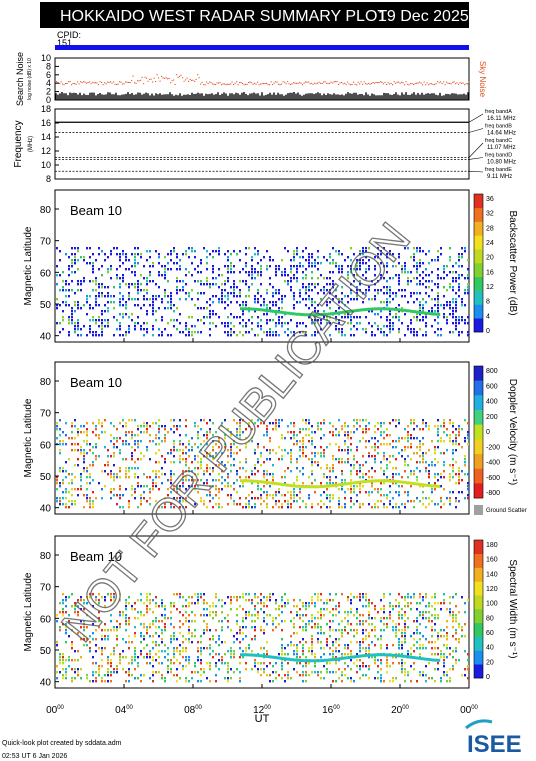 This screenshot has height=761, width=536. Describe the element at coordinates (34, 756) in the screenshot. I see `timestamp-text: 02:53 UT 6 Jan 2026` at that location.